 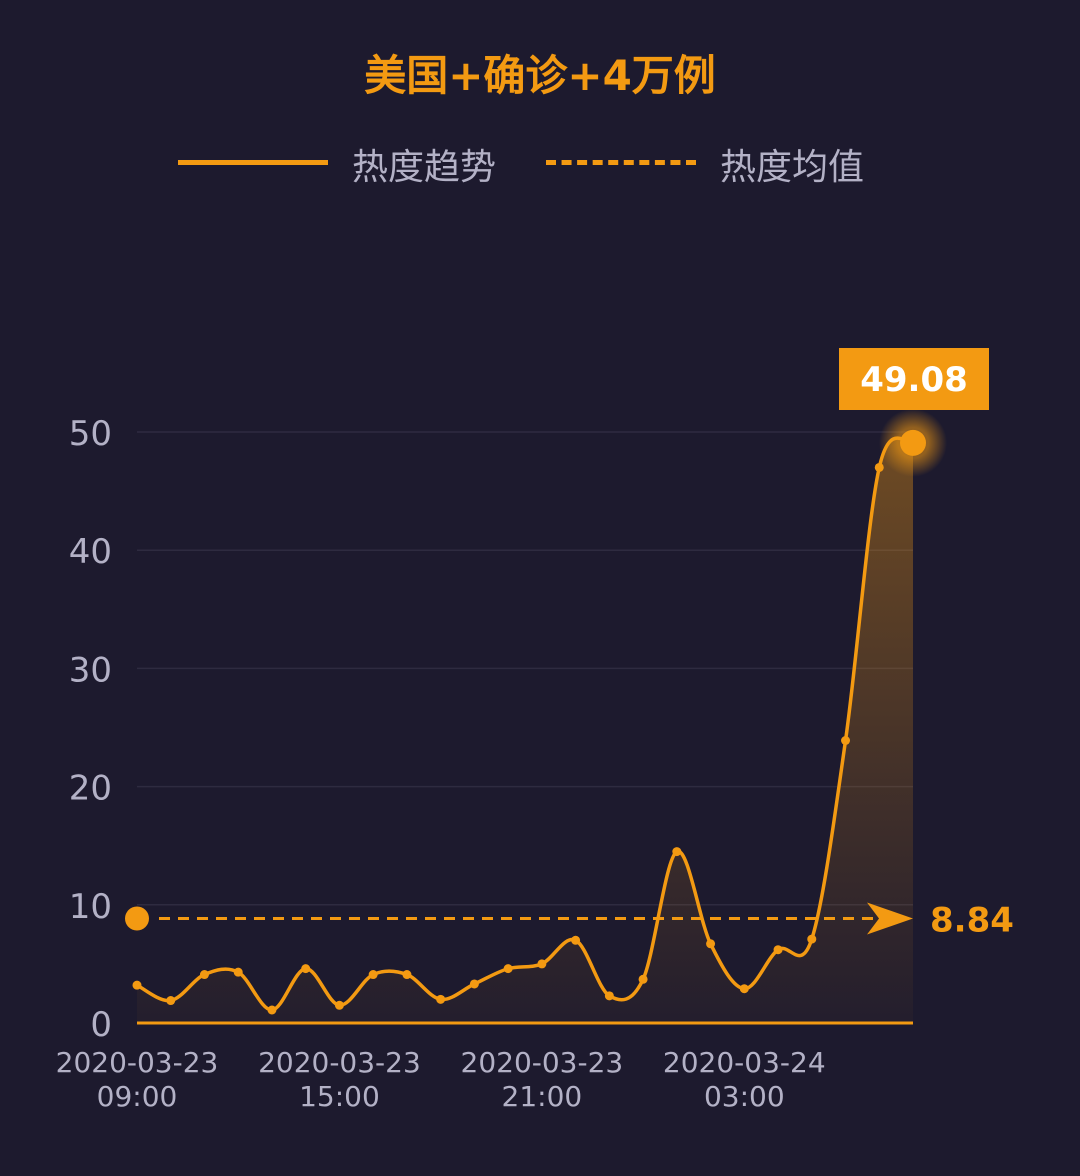 I want to click on legend-mean-swatch, so click(x=621, y=162).